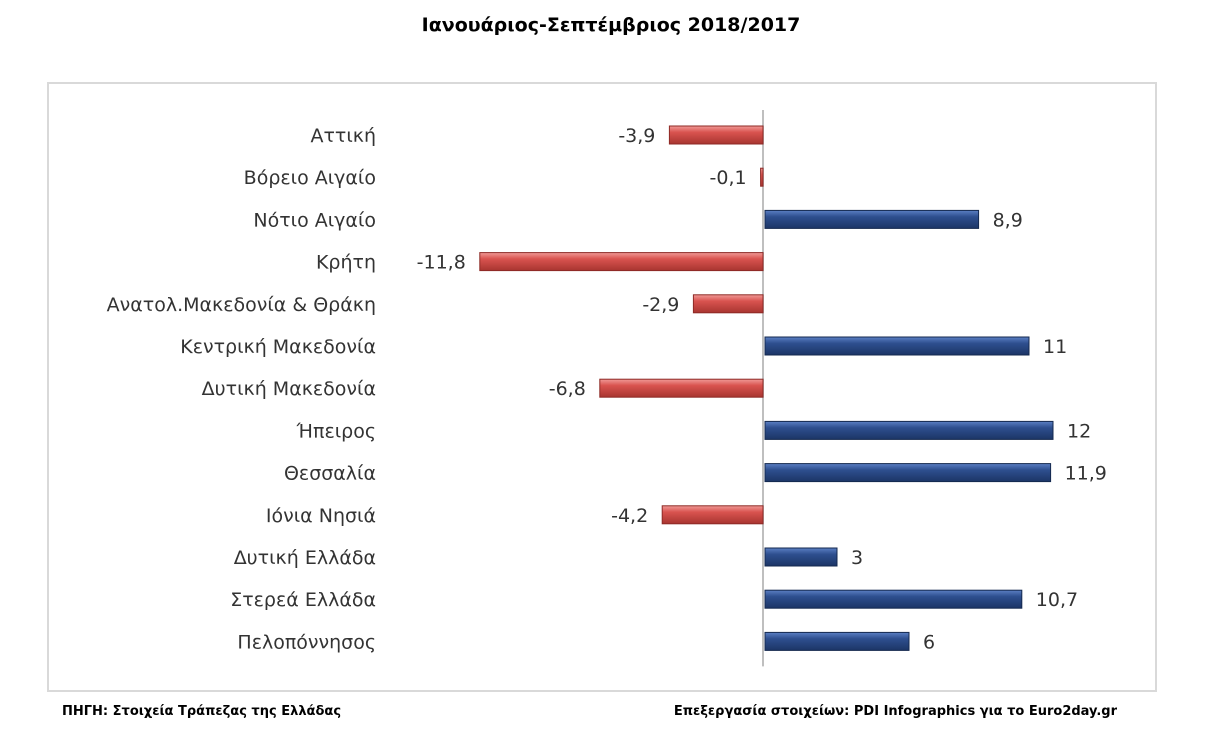  I want to click on category-label: Ανατολ.Μακεδονία & Θράκη, so click(241, 305).